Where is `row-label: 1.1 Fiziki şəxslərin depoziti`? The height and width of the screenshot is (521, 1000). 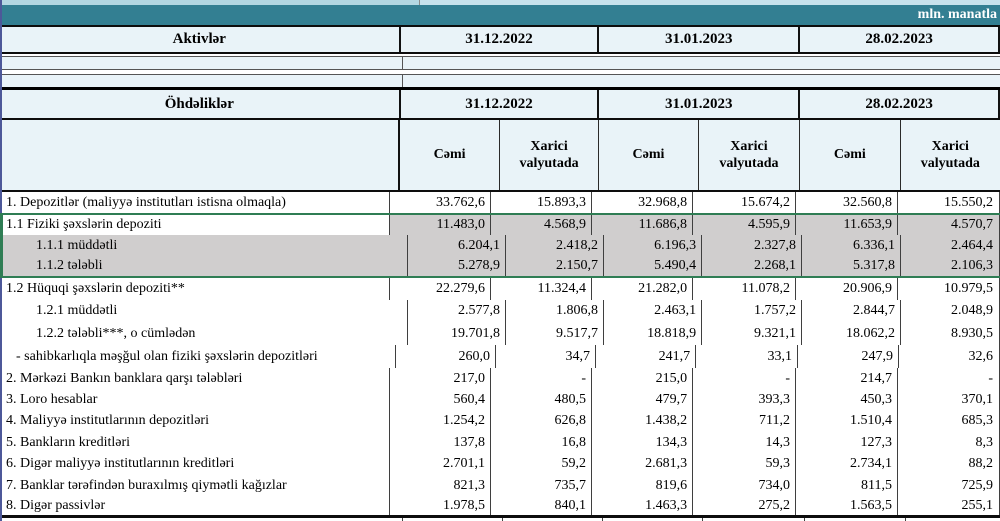
row-label: 1.1 Fiziki şəxslərin depoziti is located at coordinates (195, 225).